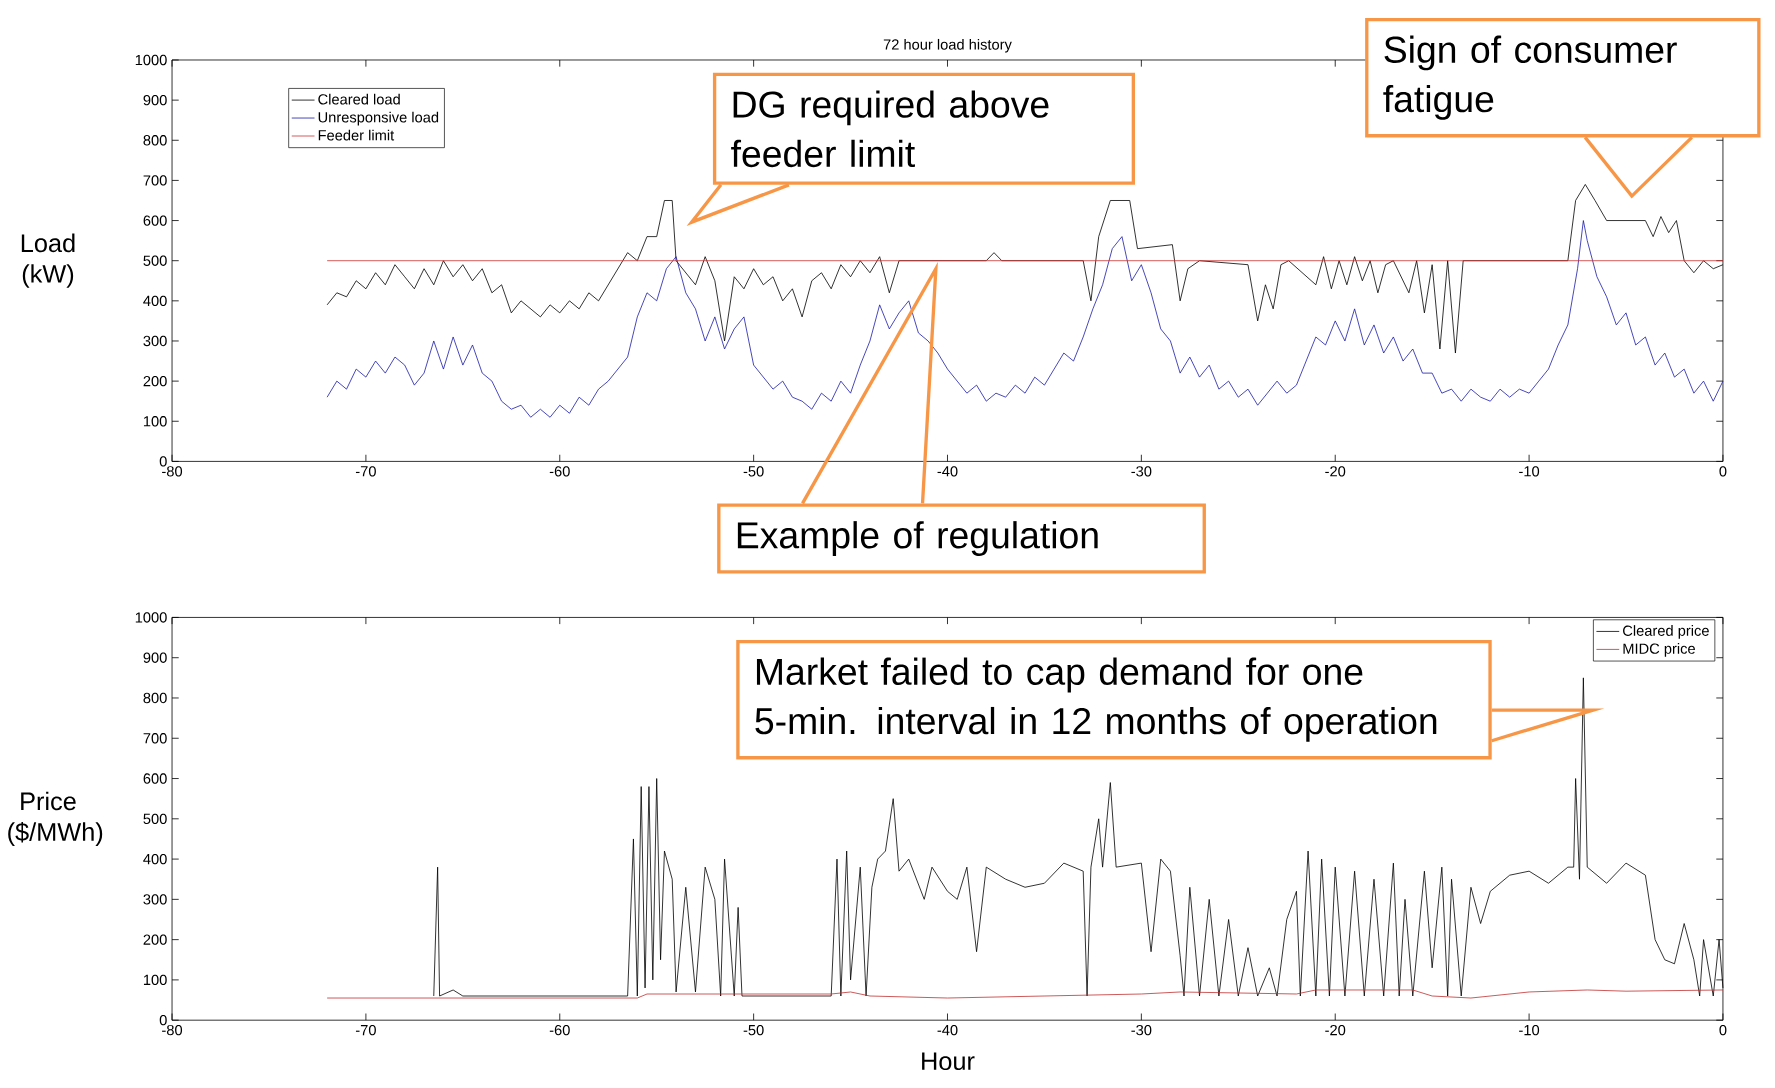 The height and width of the screenshot is (1088, 1775). What do you see at coordinates (359, 99) in the screenshot?
I see `legend-label: Cleared load` at bounding box center [359, 99].